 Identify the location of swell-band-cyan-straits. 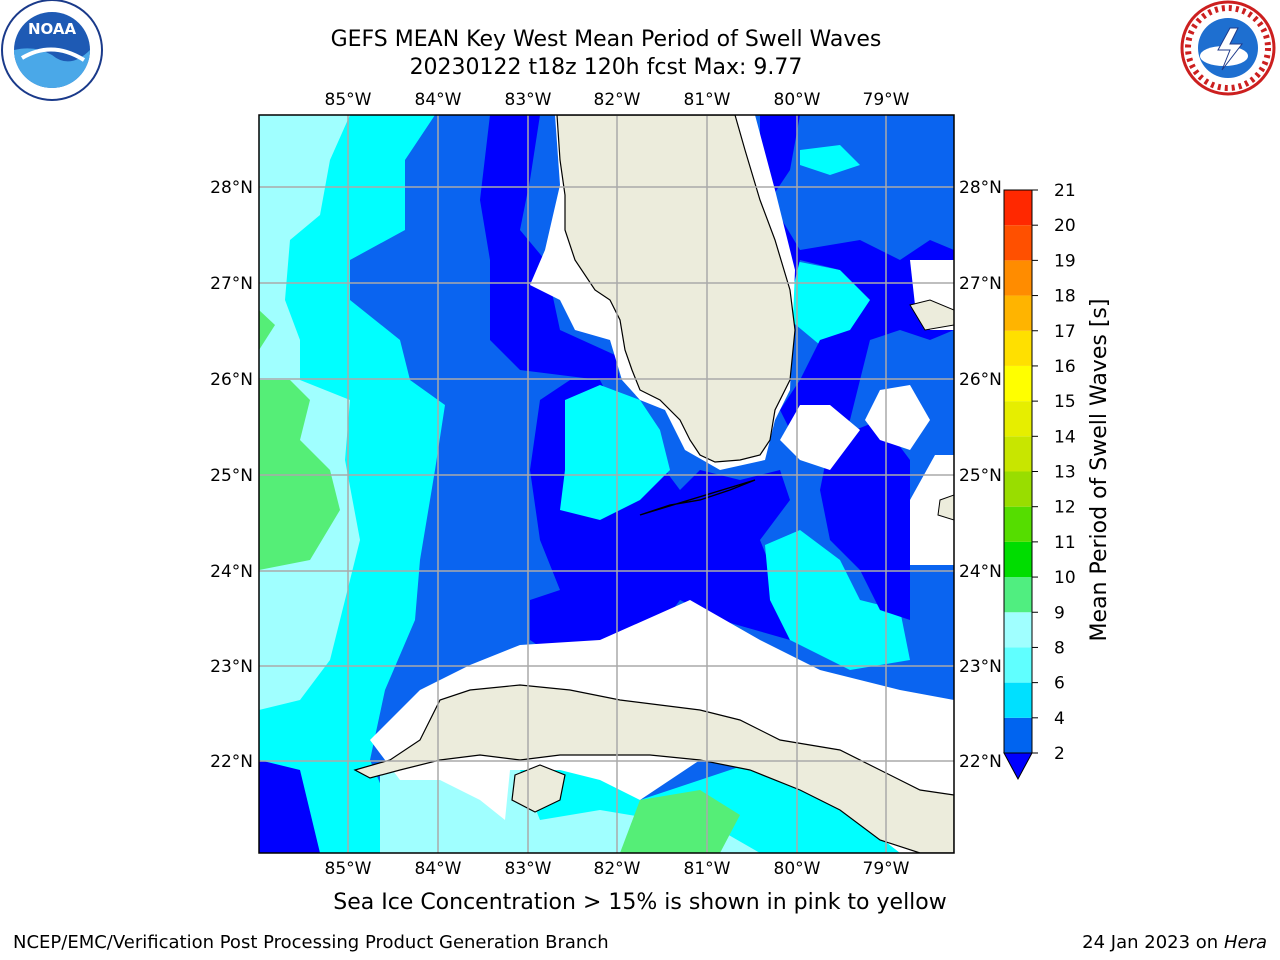
(837, 600).